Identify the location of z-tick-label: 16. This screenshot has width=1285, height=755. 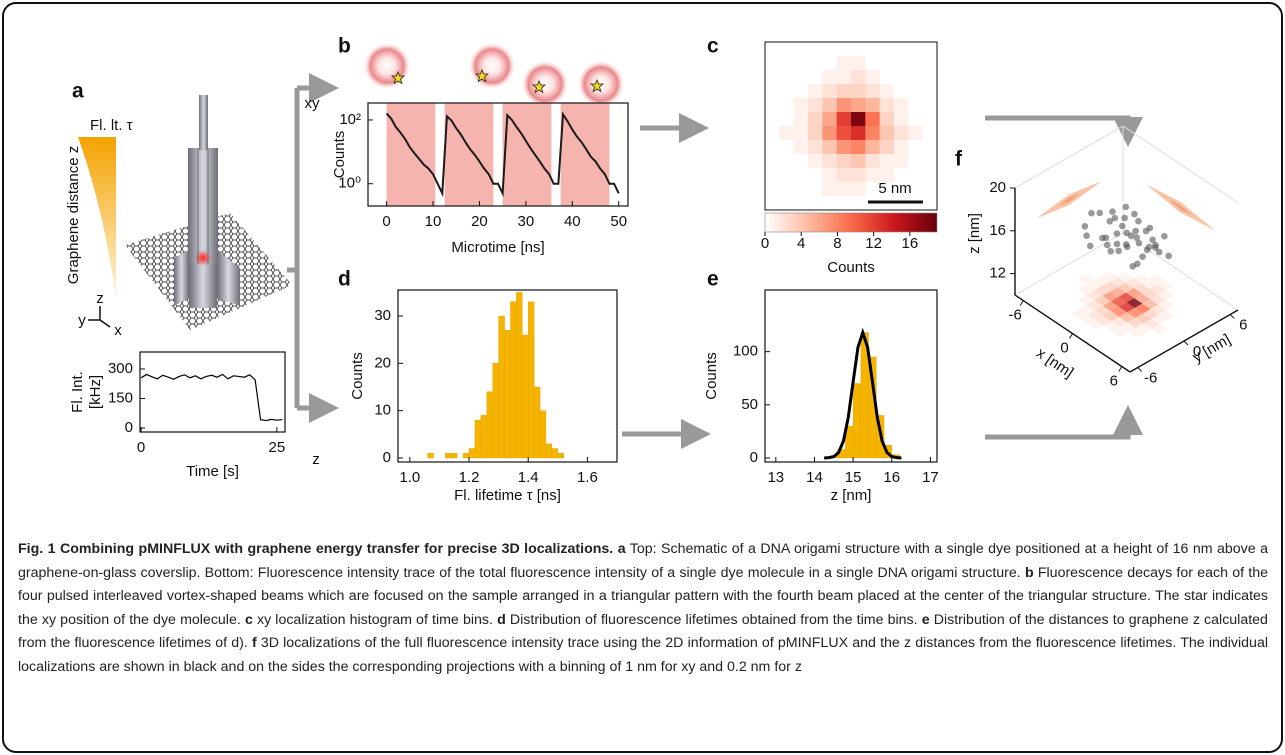
(997, 230).